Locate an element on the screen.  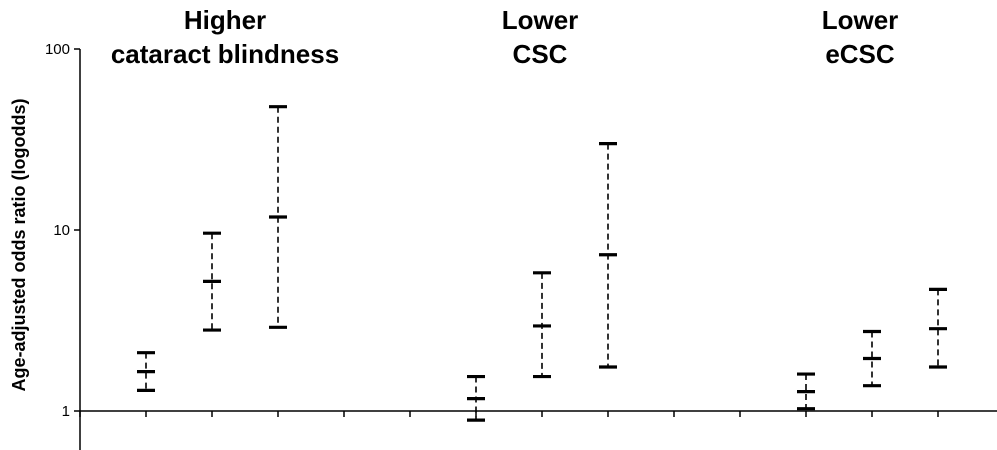
group-title-1-line-2: cataract blindness is located at coordinates (225, 54).